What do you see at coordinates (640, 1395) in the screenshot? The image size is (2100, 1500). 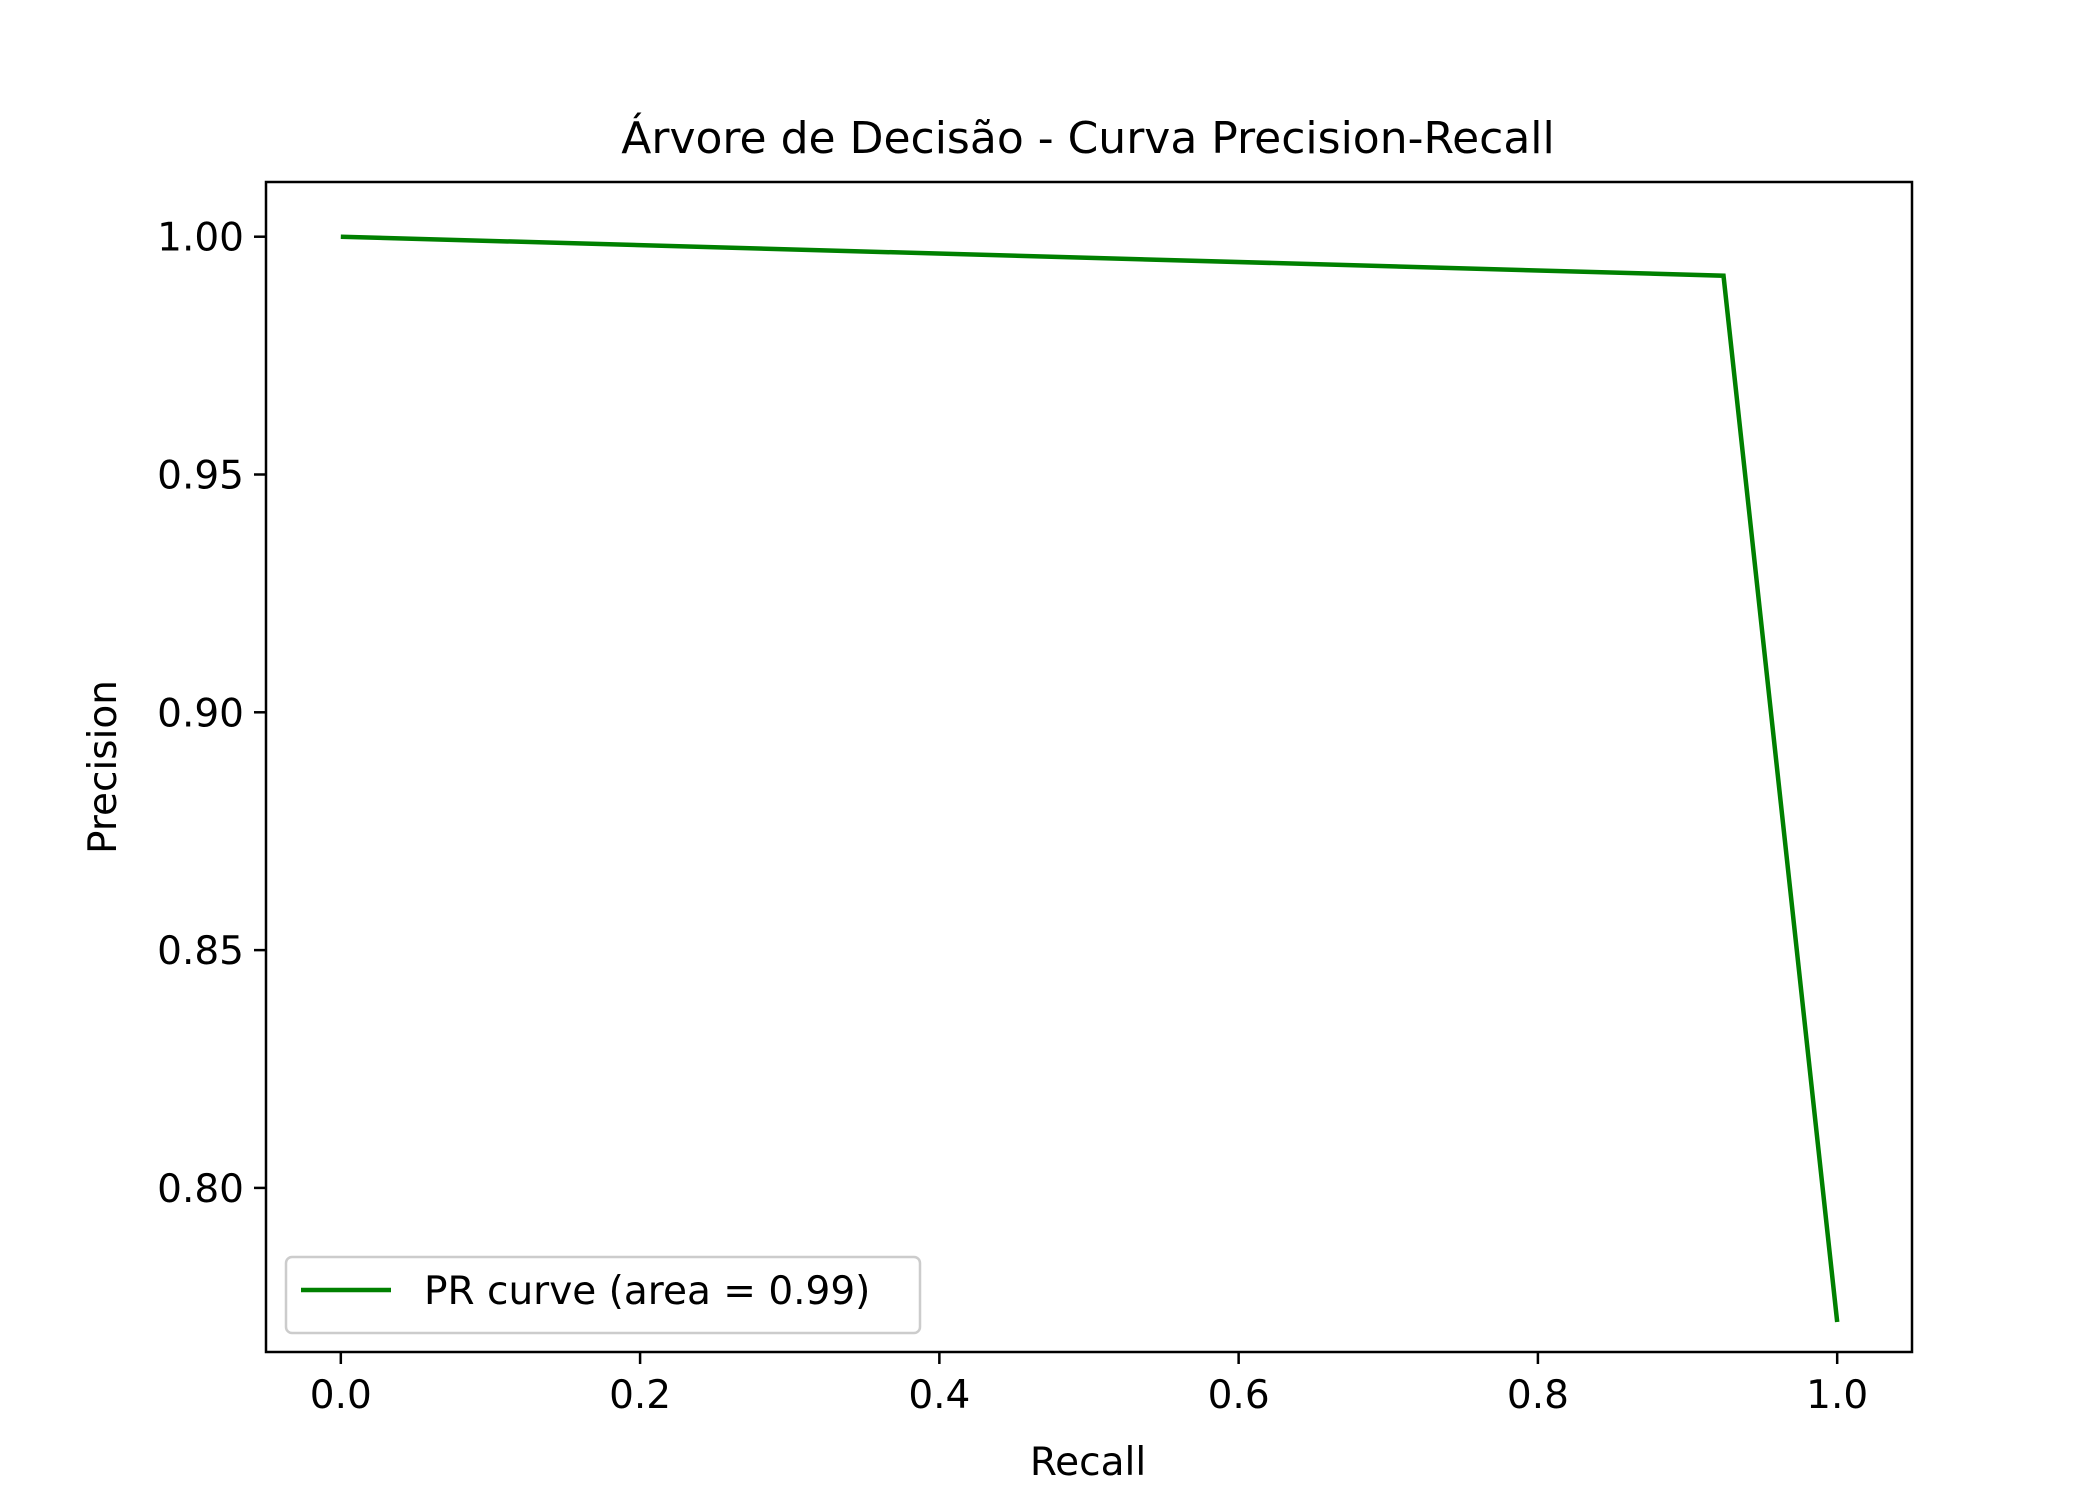 I see `x-tick-label: 0.2` at bounding box center [640, 1395].